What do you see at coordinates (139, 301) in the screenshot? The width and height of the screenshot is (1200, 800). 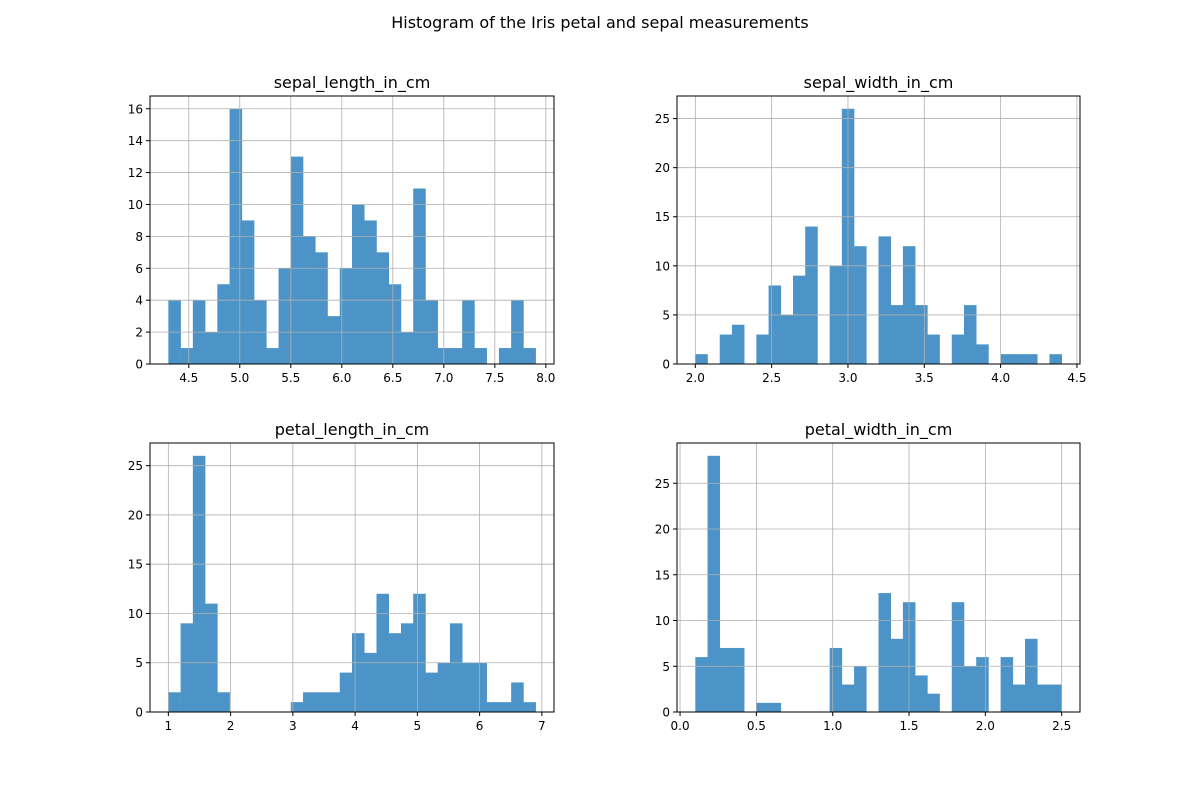 I see `y-tick-label: 4` at bounding box center [139, 301].